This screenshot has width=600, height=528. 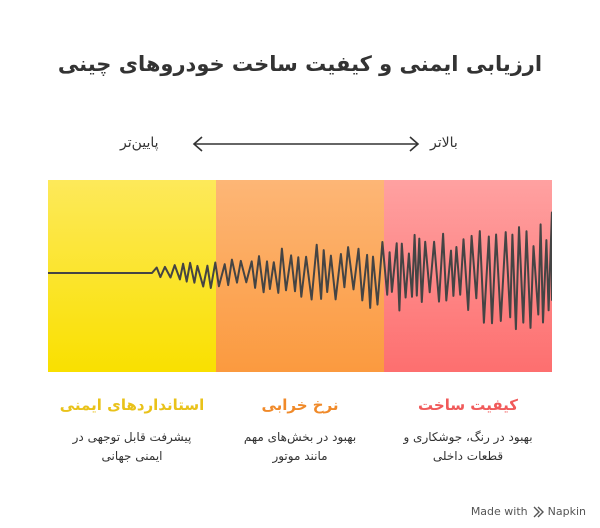 I want to click on footer-credit: Made with Napkin, so click(x=528, y=511).